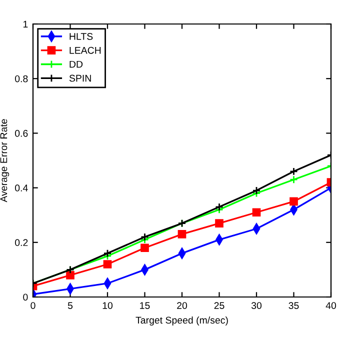  Describe the element at coordinates (25, 297) in the screenshot. I see `y-tick-label: 0` at that location.